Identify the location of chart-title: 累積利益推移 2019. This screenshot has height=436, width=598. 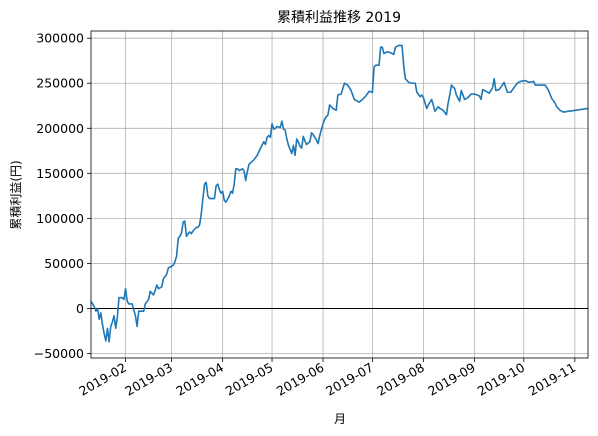
(339, 18).